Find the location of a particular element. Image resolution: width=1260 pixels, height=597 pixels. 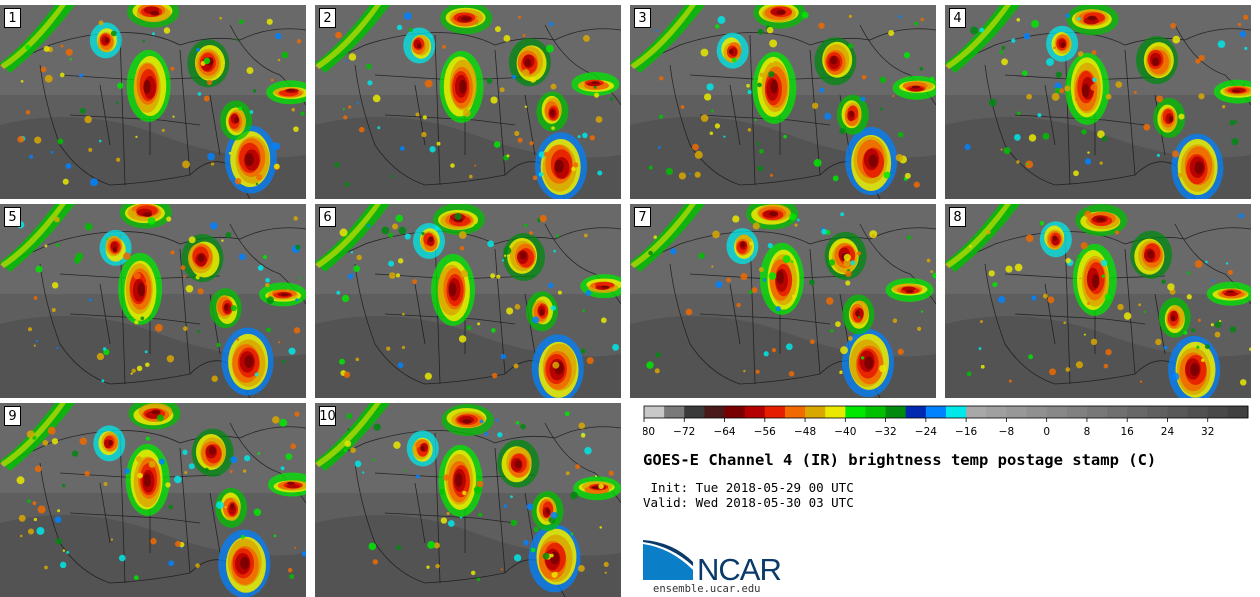

colorbar-tick-label: −56 is located at coordinates (765, 432).